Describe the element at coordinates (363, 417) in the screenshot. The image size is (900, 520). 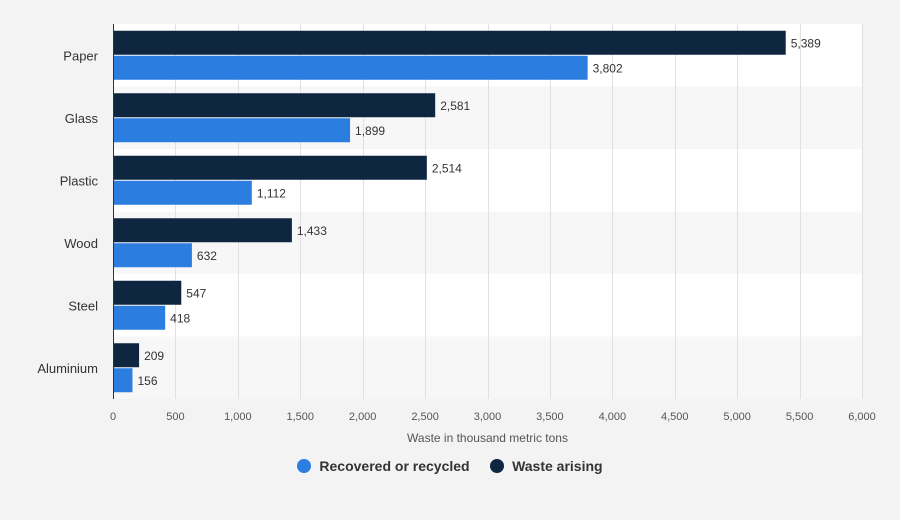
I see `x-tick-label: 2,000` at that location.